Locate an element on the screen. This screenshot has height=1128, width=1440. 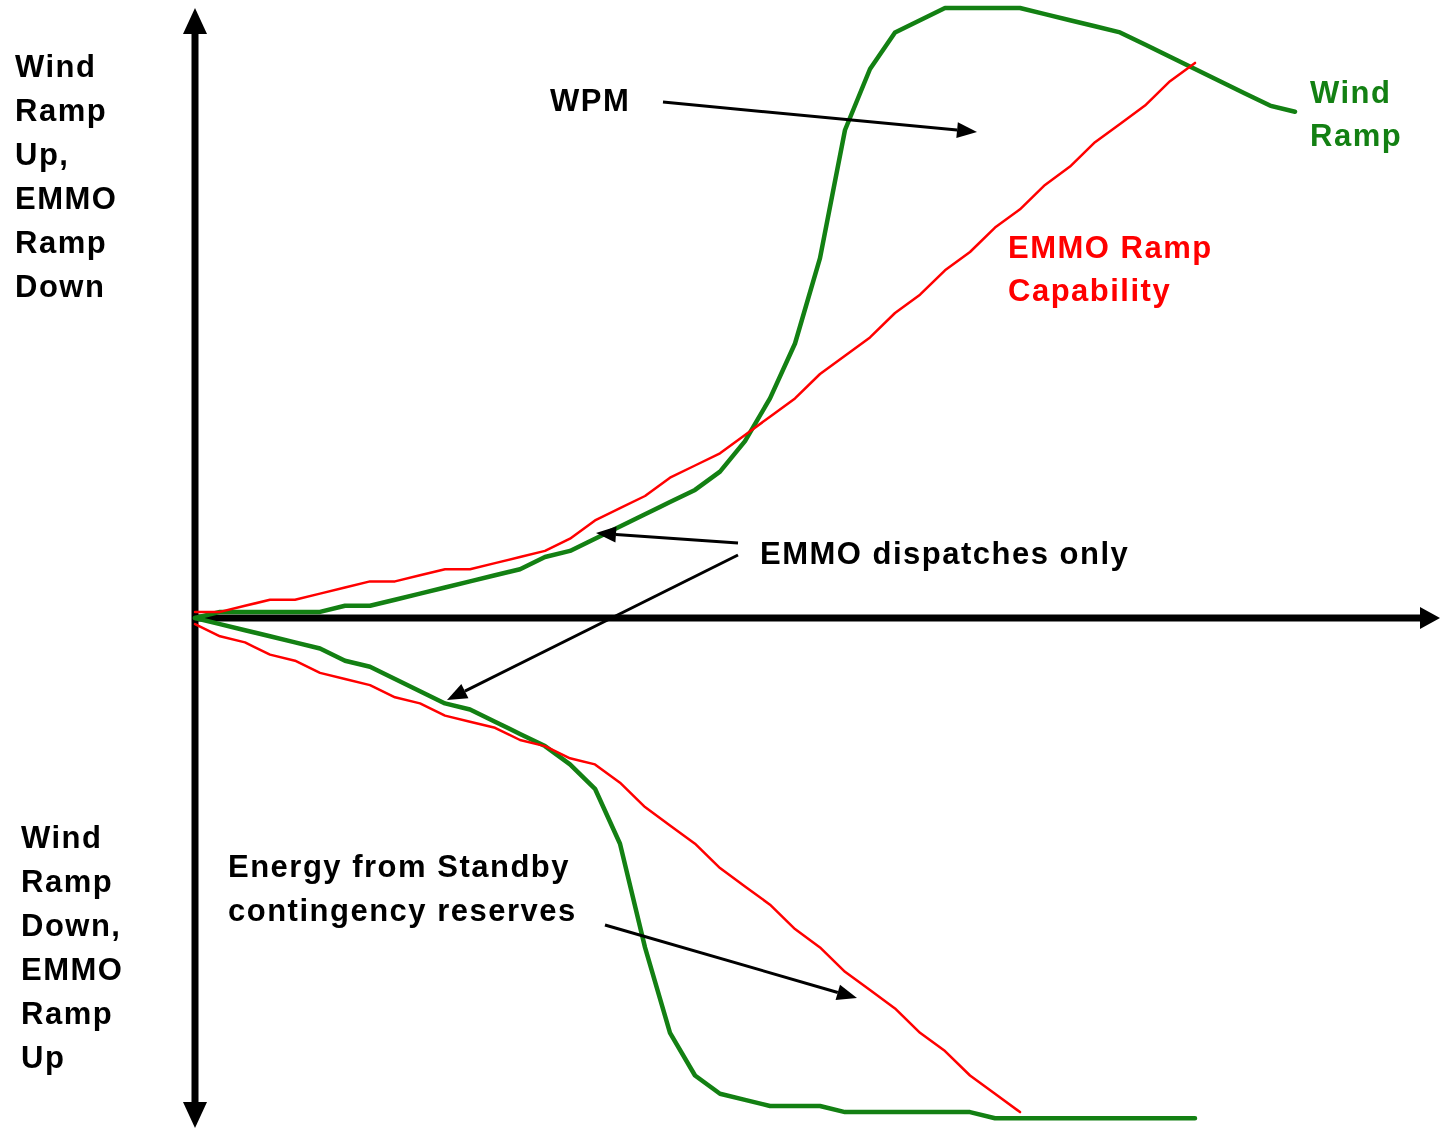
series-label: EMMO Ramp Capability is located at coordinates (1110, 269).